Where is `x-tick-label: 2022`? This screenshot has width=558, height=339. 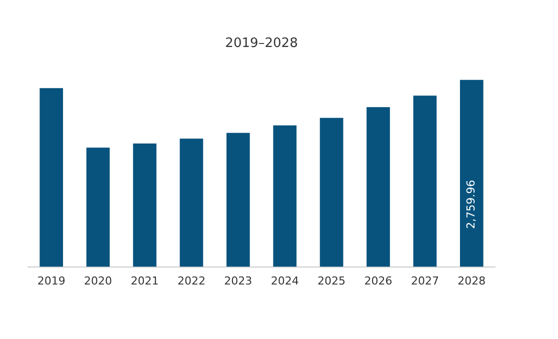
x-tick-label: 2022 is located at coordinates (191, 281).